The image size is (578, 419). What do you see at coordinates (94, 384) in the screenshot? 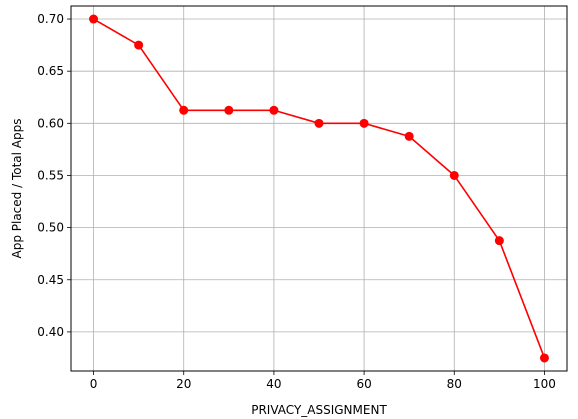
I see `x-tick-label: 0` at bounding box center [94, 384].